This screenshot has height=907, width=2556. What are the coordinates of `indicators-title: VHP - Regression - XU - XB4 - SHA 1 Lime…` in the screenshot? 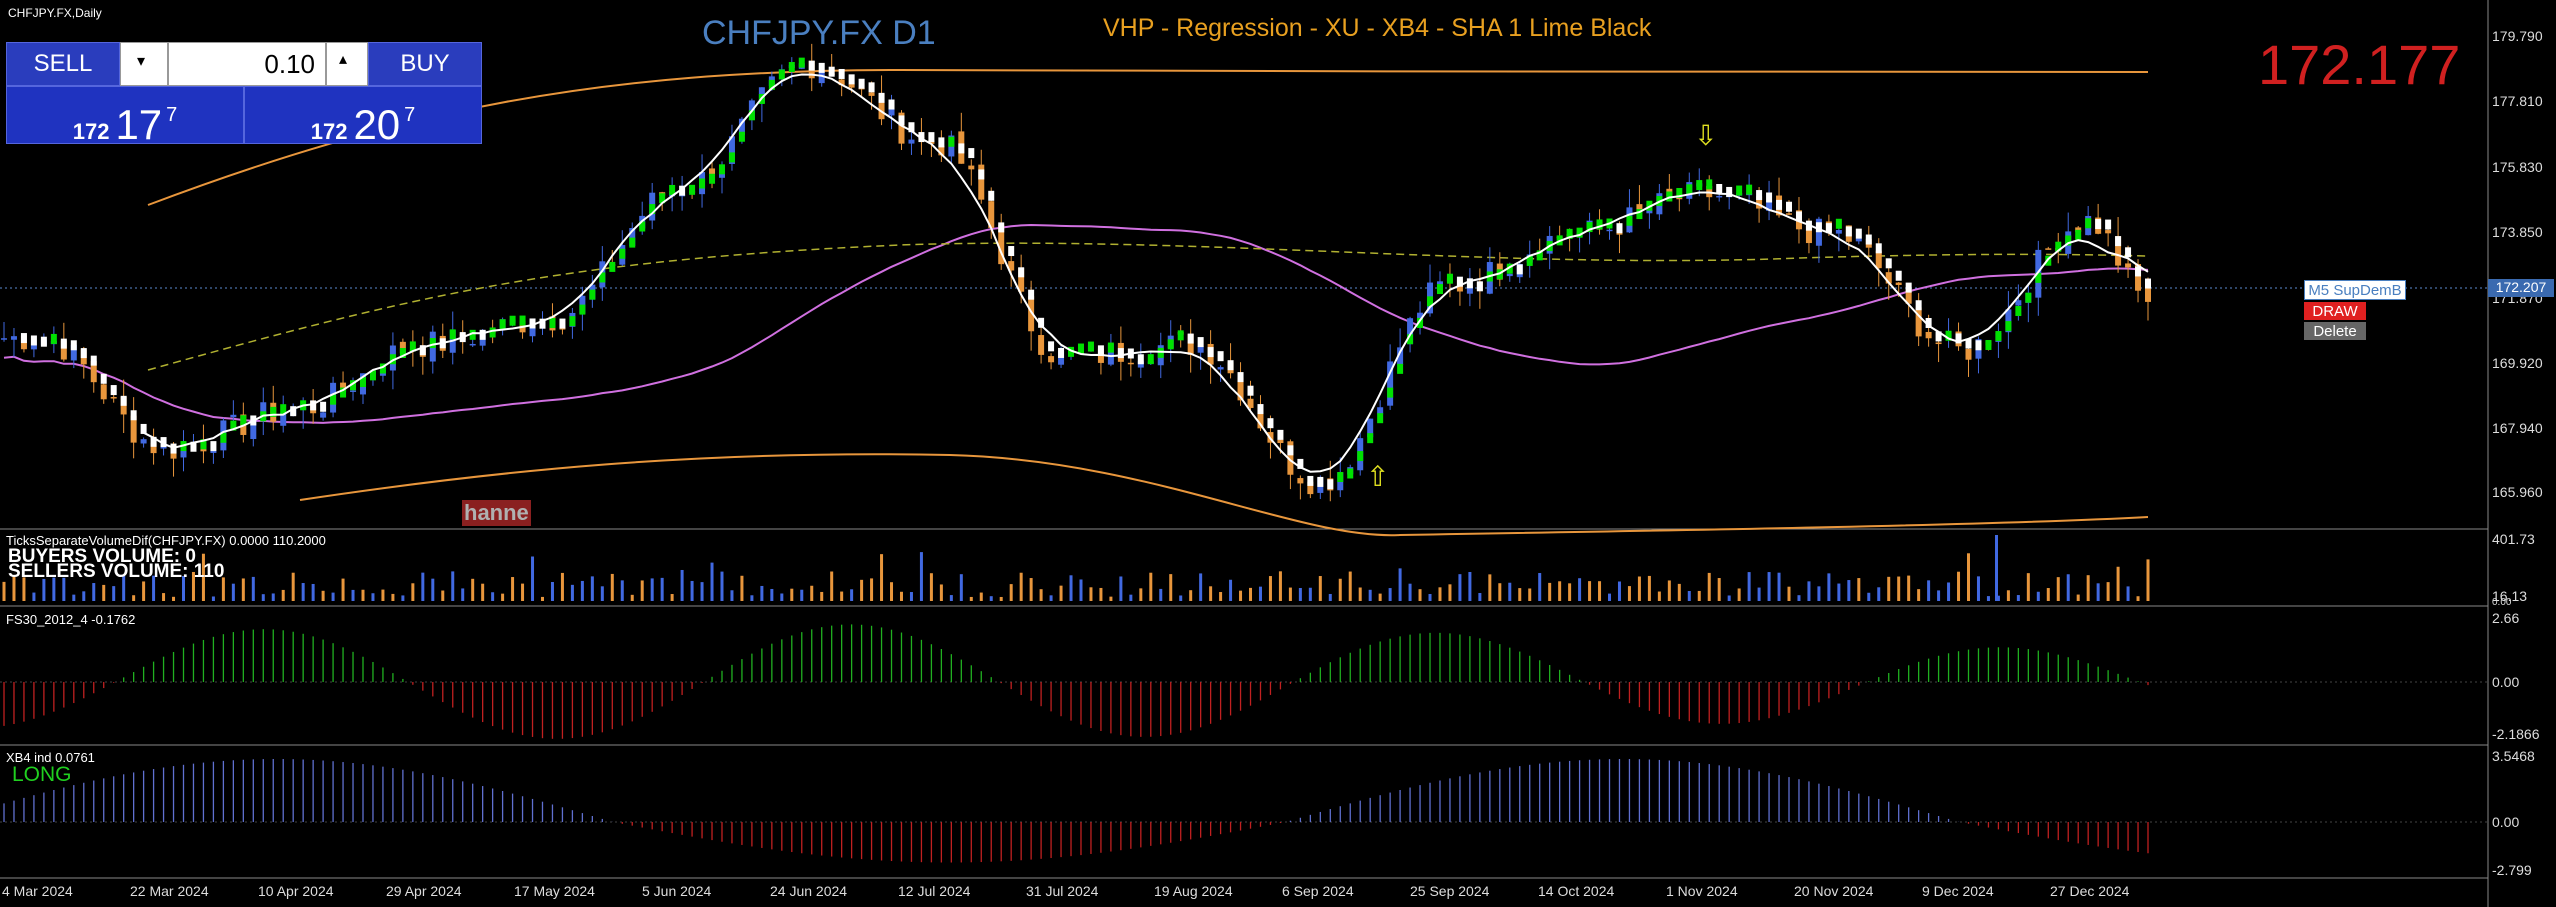 It's located at (1377, 28).